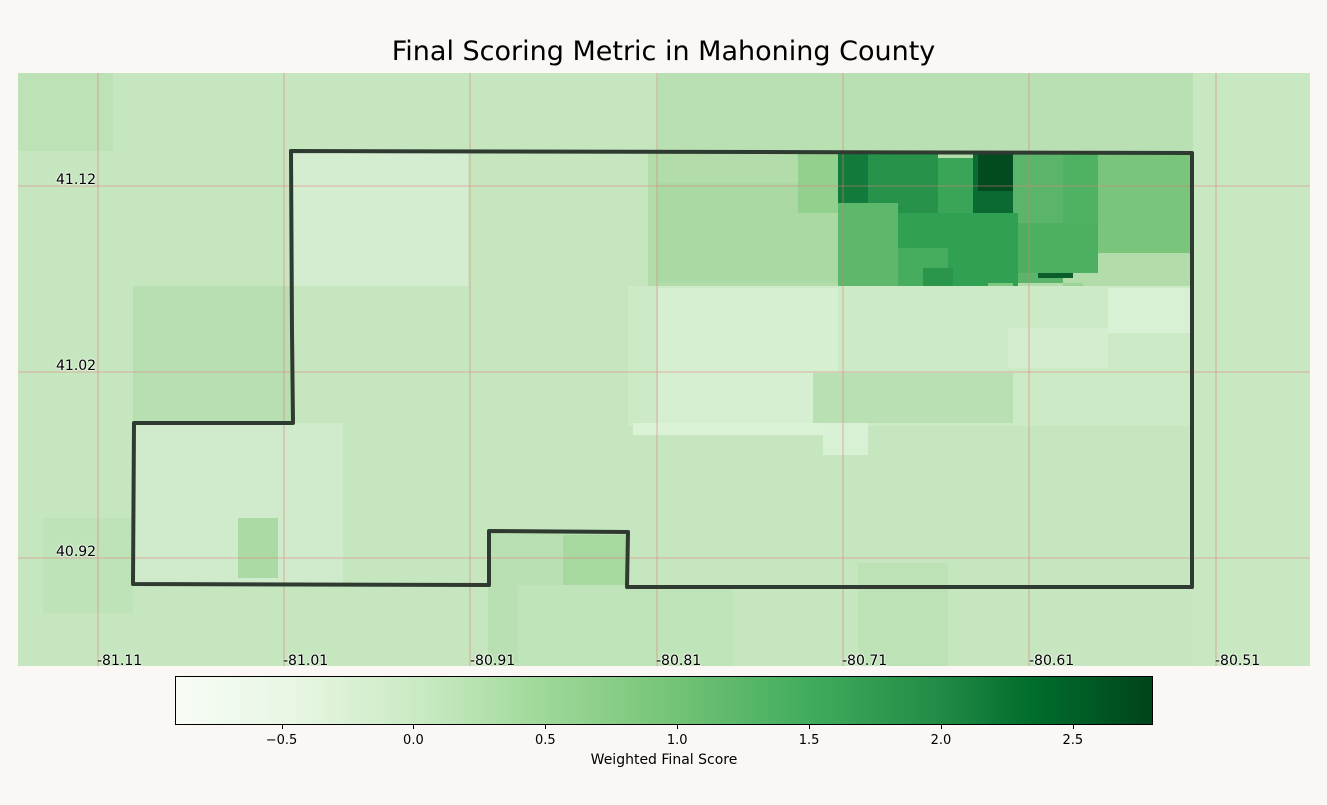 The image size is (1327, 805). What do you see at coordinates (677, 740) in the screenshot?
I see `colorbar-tick-label: 1.0` at bounding box center [677, 740].